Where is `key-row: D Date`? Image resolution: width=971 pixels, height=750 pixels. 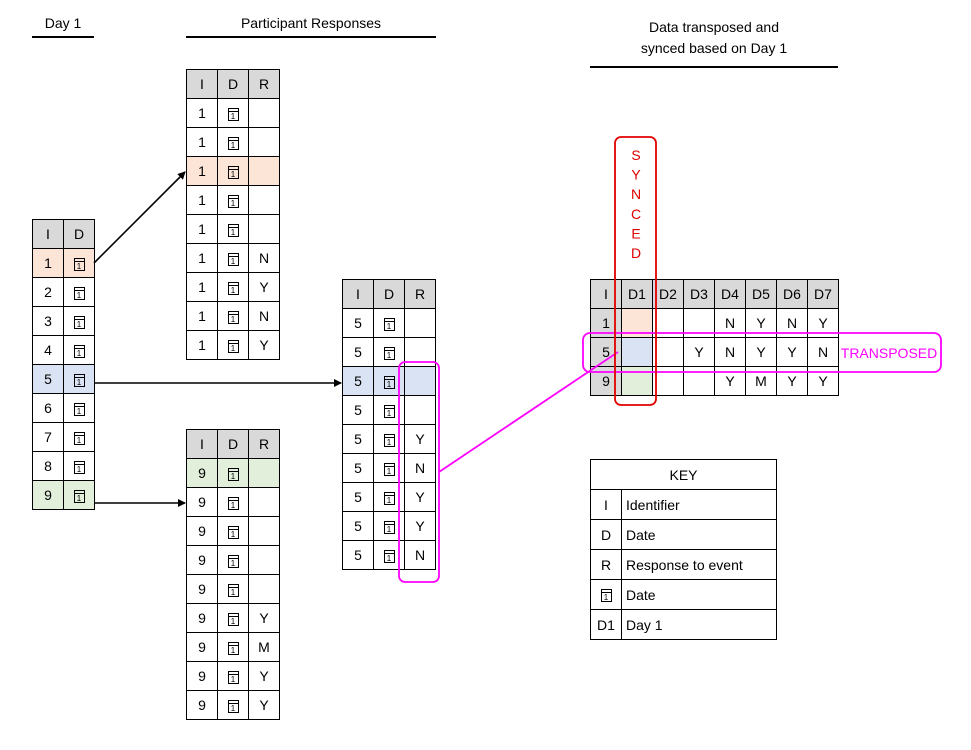
key-row: D Date is located at coordinates (684, 534).